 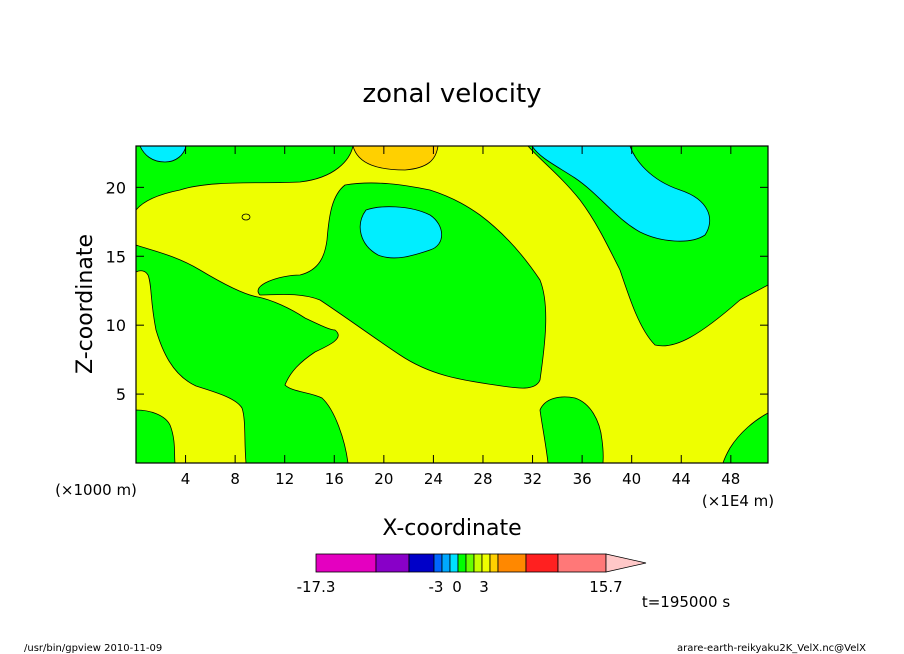 What do you see at coordinates (745, 437) in the screenshot?
I see `region-green-bottom-right` at bounding box center [745, 437].